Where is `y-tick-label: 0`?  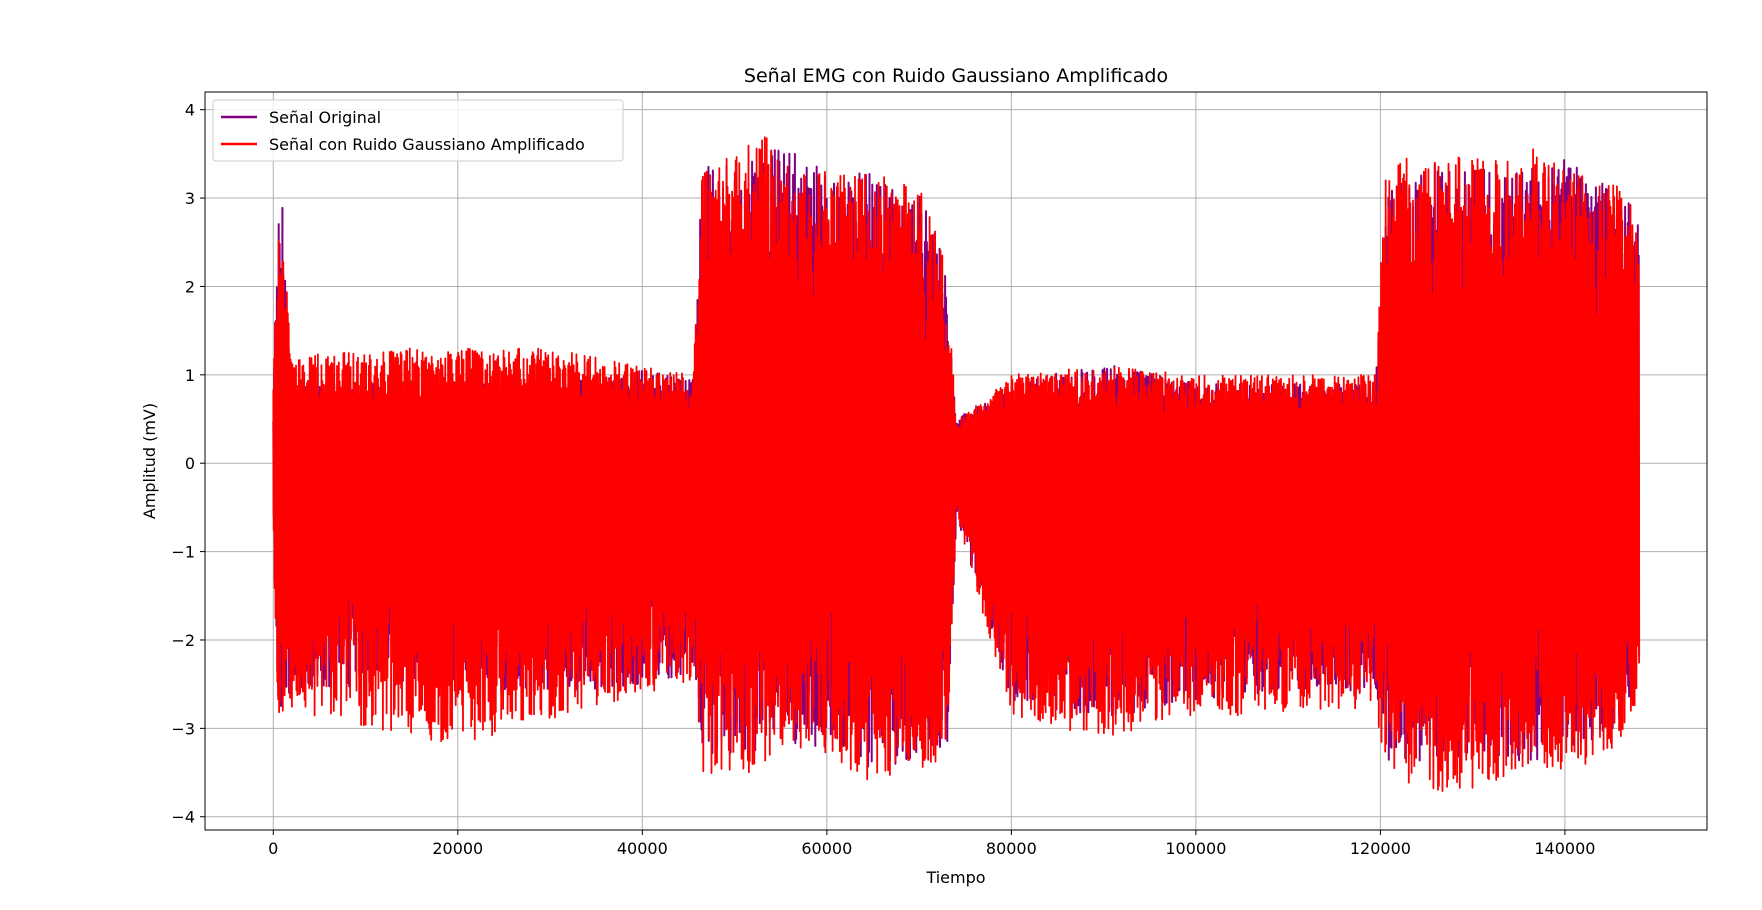
y-tick-label: 0 is located at coordinates (190, 463).